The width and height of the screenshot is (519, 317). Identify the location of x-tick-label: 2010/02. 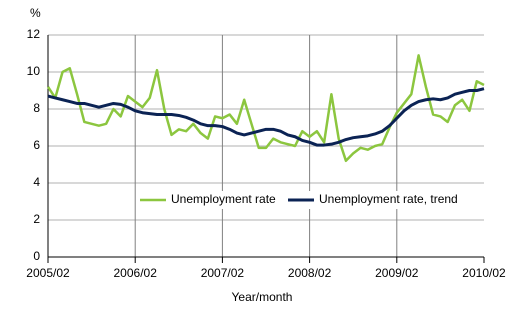
(484, 273).